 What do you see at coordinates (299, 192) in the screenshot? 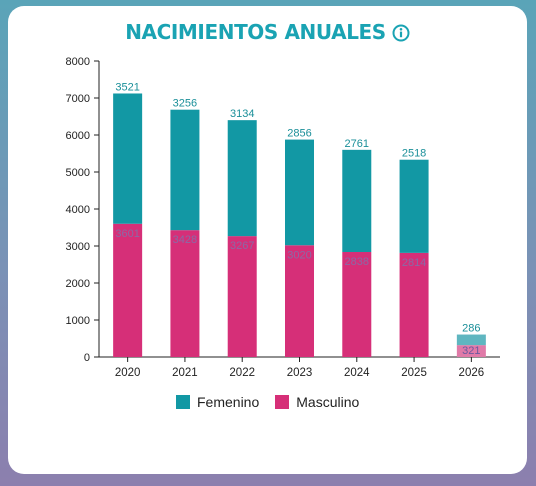
I see `bar-femenino-2023` at bounding box center [299, 192].